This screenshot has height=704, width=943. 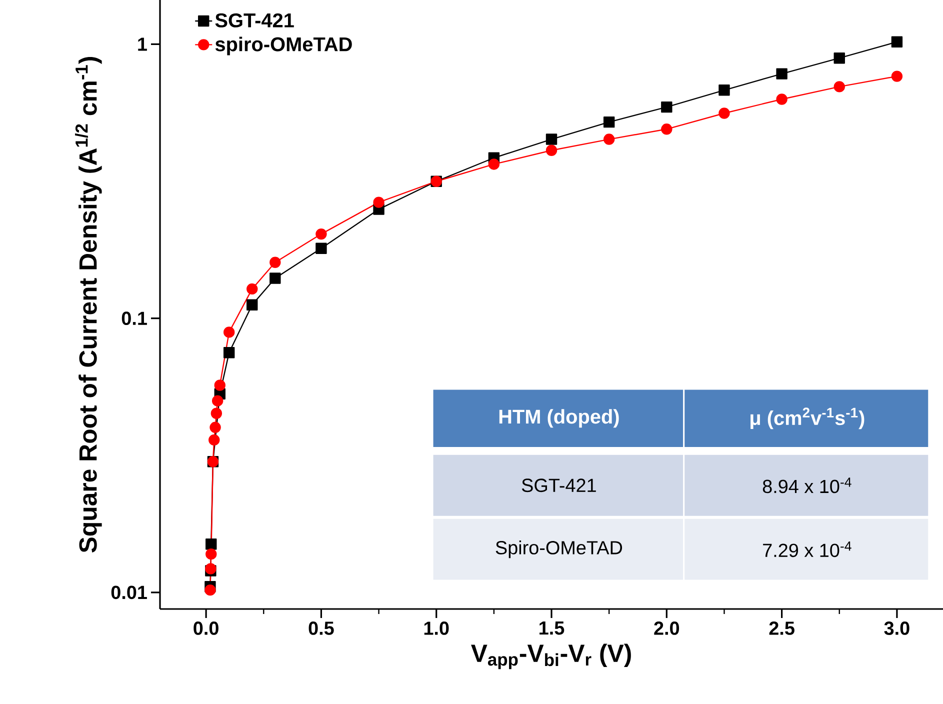 I want to click on annotation: SGT-421, so click(x=559, y=485).